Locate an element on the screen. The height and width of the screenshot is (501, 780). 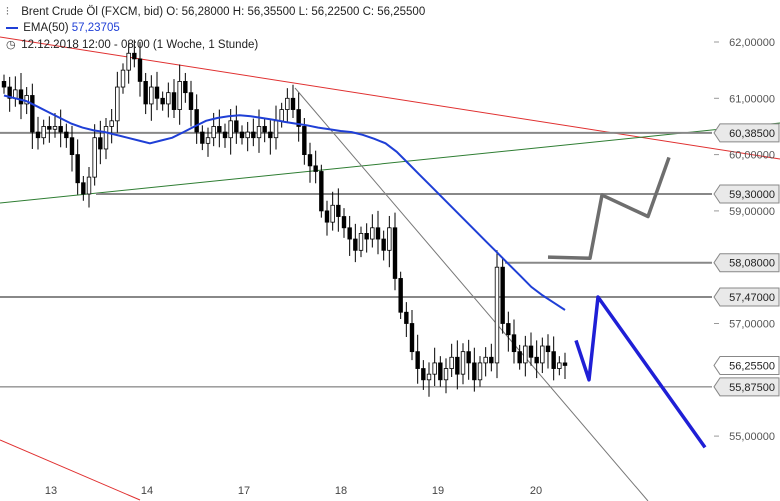
x-tick-label: 18 is located at coordinates (341, 491).